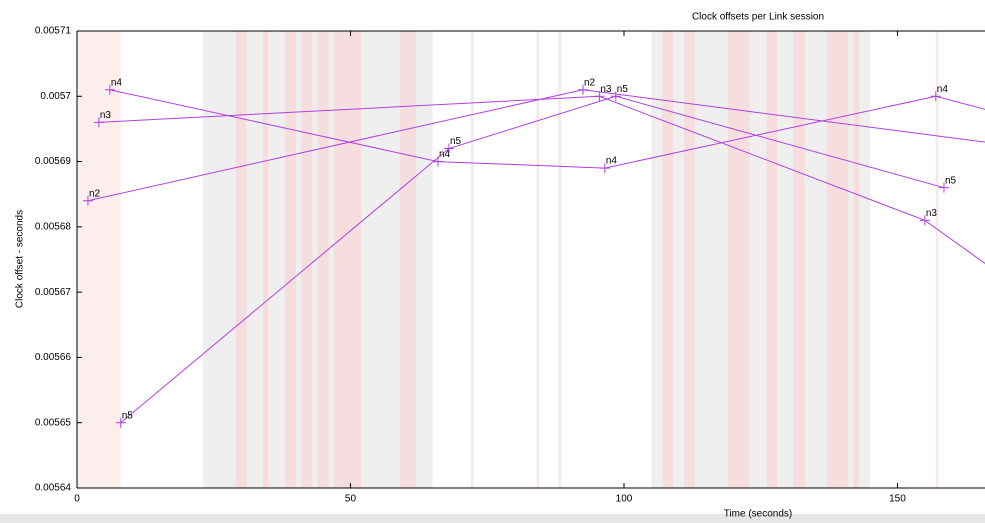 The width and height of the screenshot is (985, 523). Describe the element at coordinates (53, 357) in the screenshot. I see `y-tick-label: 0.00566` at that location.